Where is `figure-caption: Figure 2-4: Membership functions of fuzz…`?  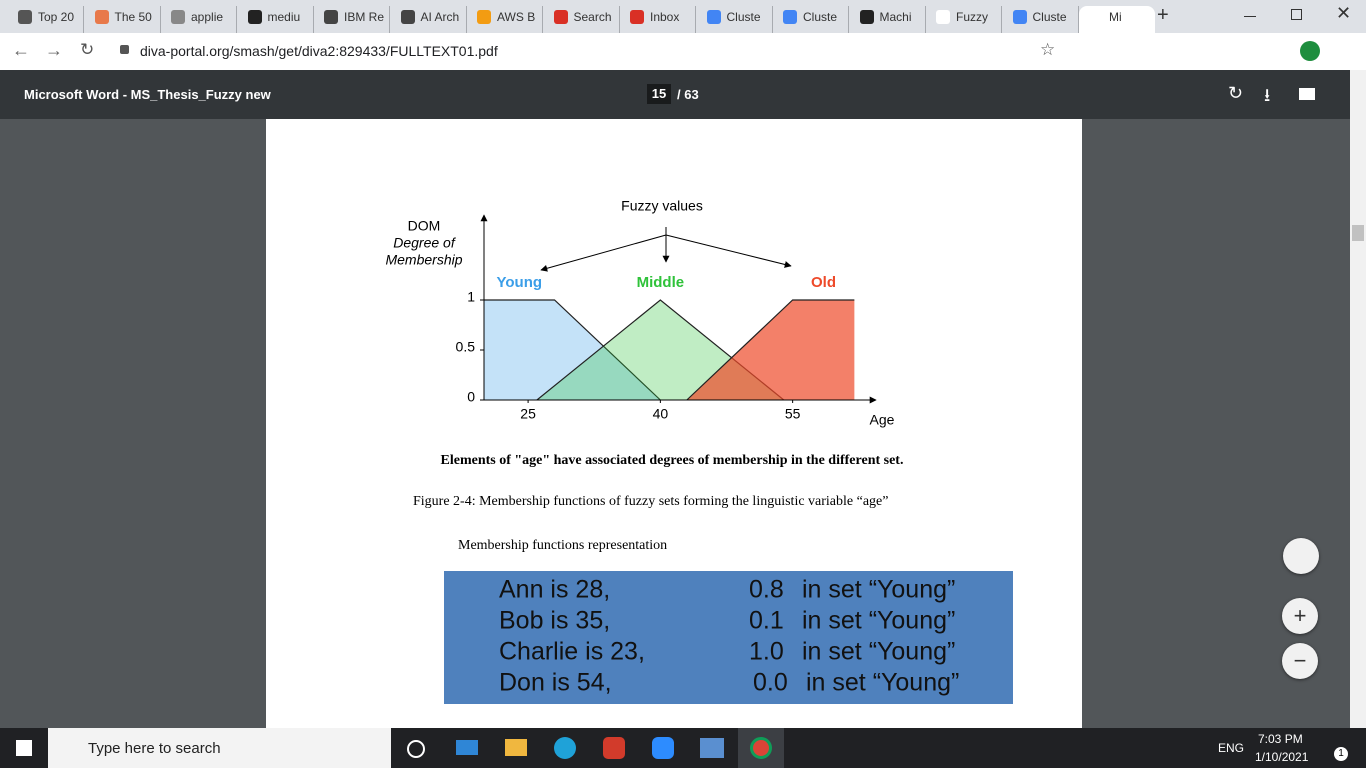 figure-caption: Figure 2-4: Membership functions of fuzz… is located at coordinates (650, 501).